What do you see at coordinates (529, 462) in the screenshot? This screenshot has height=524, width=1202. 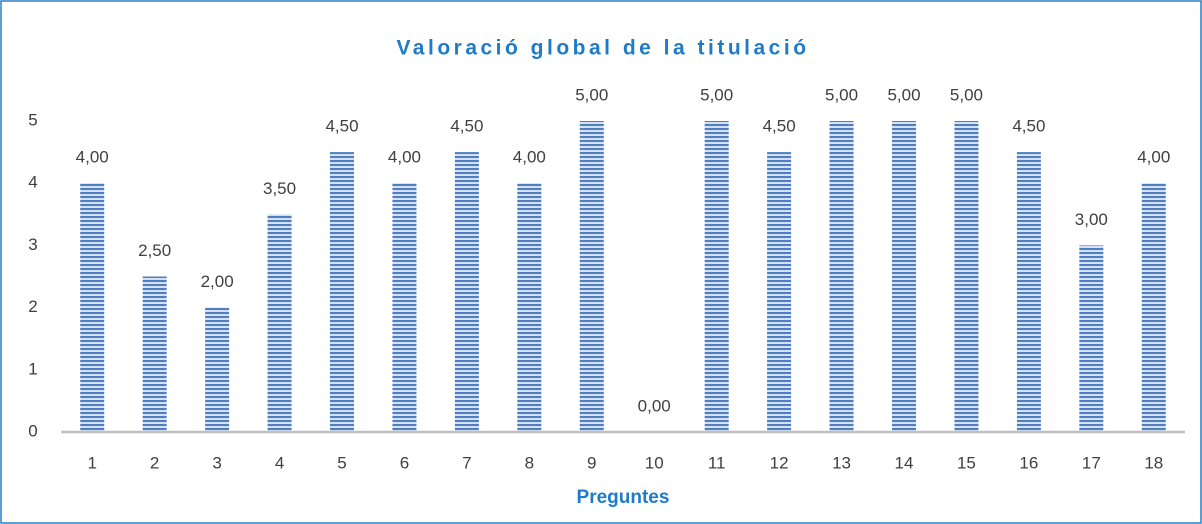 I see `x-tick-label: 8` at bounding box center [529, 462].